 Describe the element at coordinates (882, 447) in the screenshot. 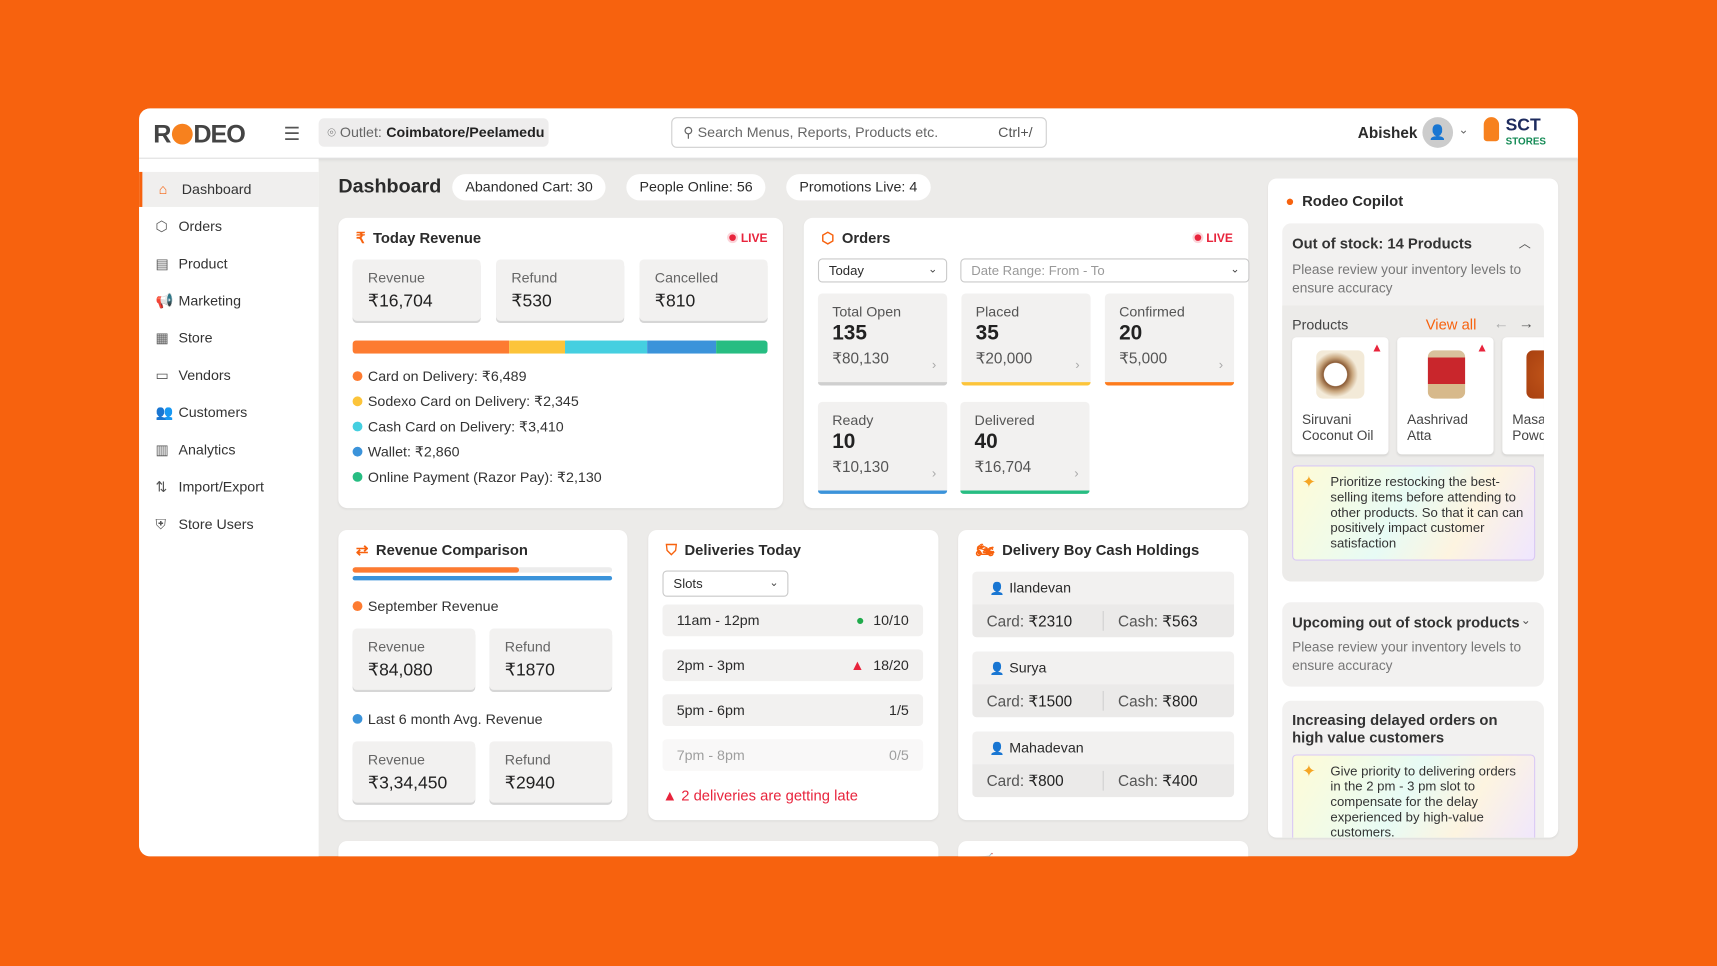

I see `order-stat-ready: Ready 10 ₹10,130 ›` at that location.